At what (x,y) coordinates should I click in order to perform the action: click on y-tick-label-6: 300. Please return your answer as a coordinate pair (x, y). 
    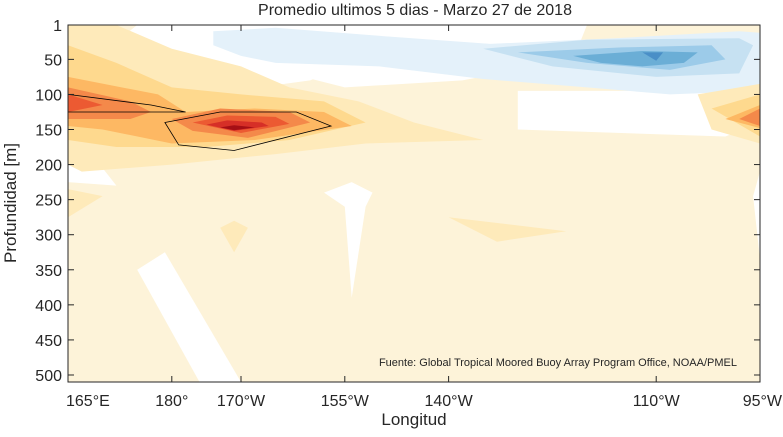
    Looking at the image, I should click on (48, 236).